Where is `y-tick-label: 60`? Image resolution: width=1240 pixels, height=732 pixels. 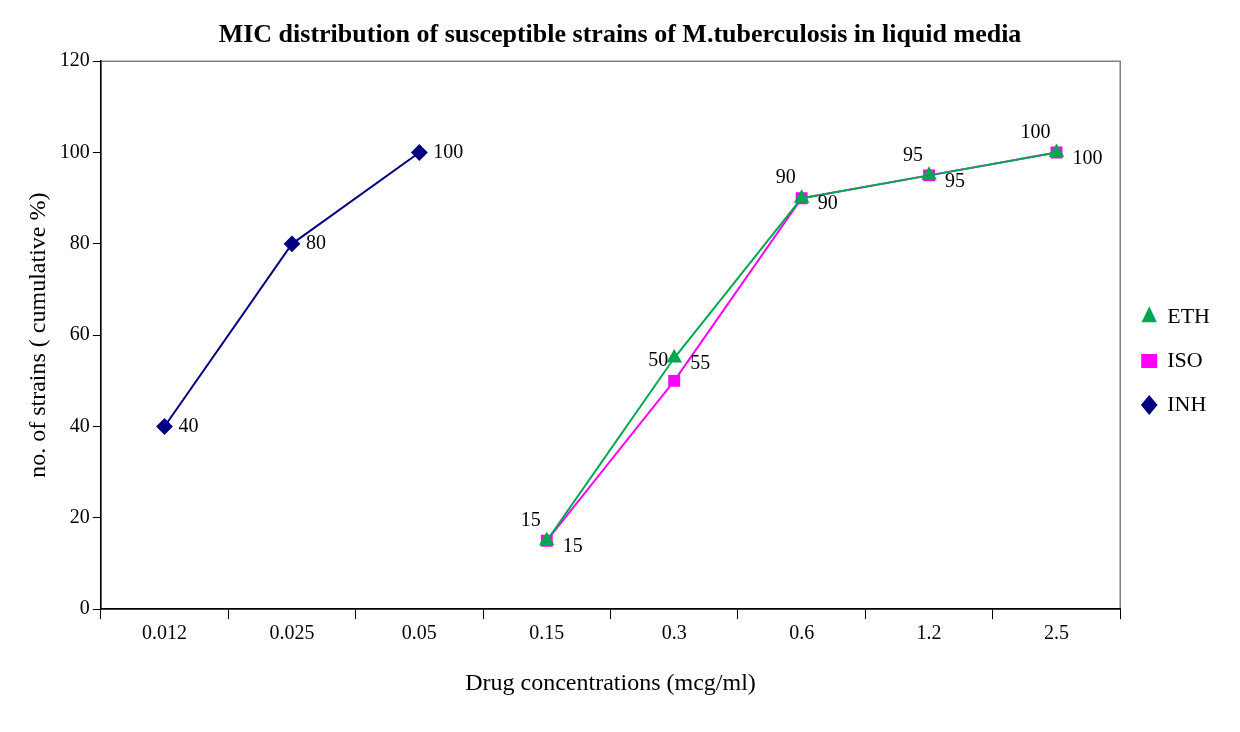 y-tick-label: 60 is located at coordinates (79, 333).